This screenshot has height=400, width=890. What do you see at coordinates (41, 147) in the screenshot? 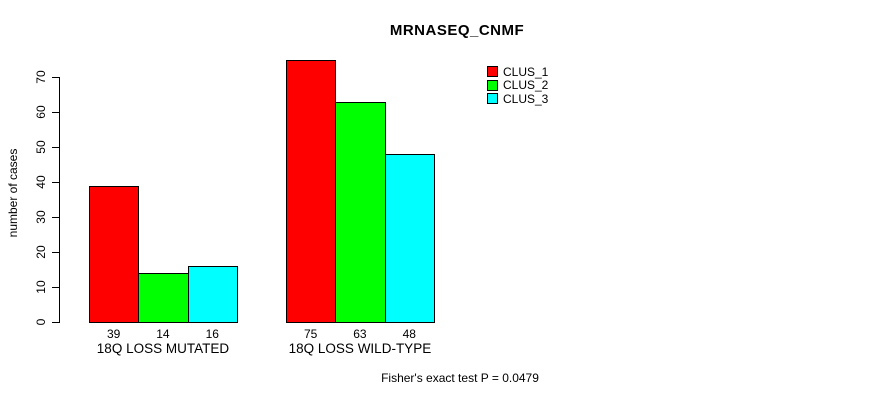
I see `y-tick-label: 50` at bounding box center [41, 147].